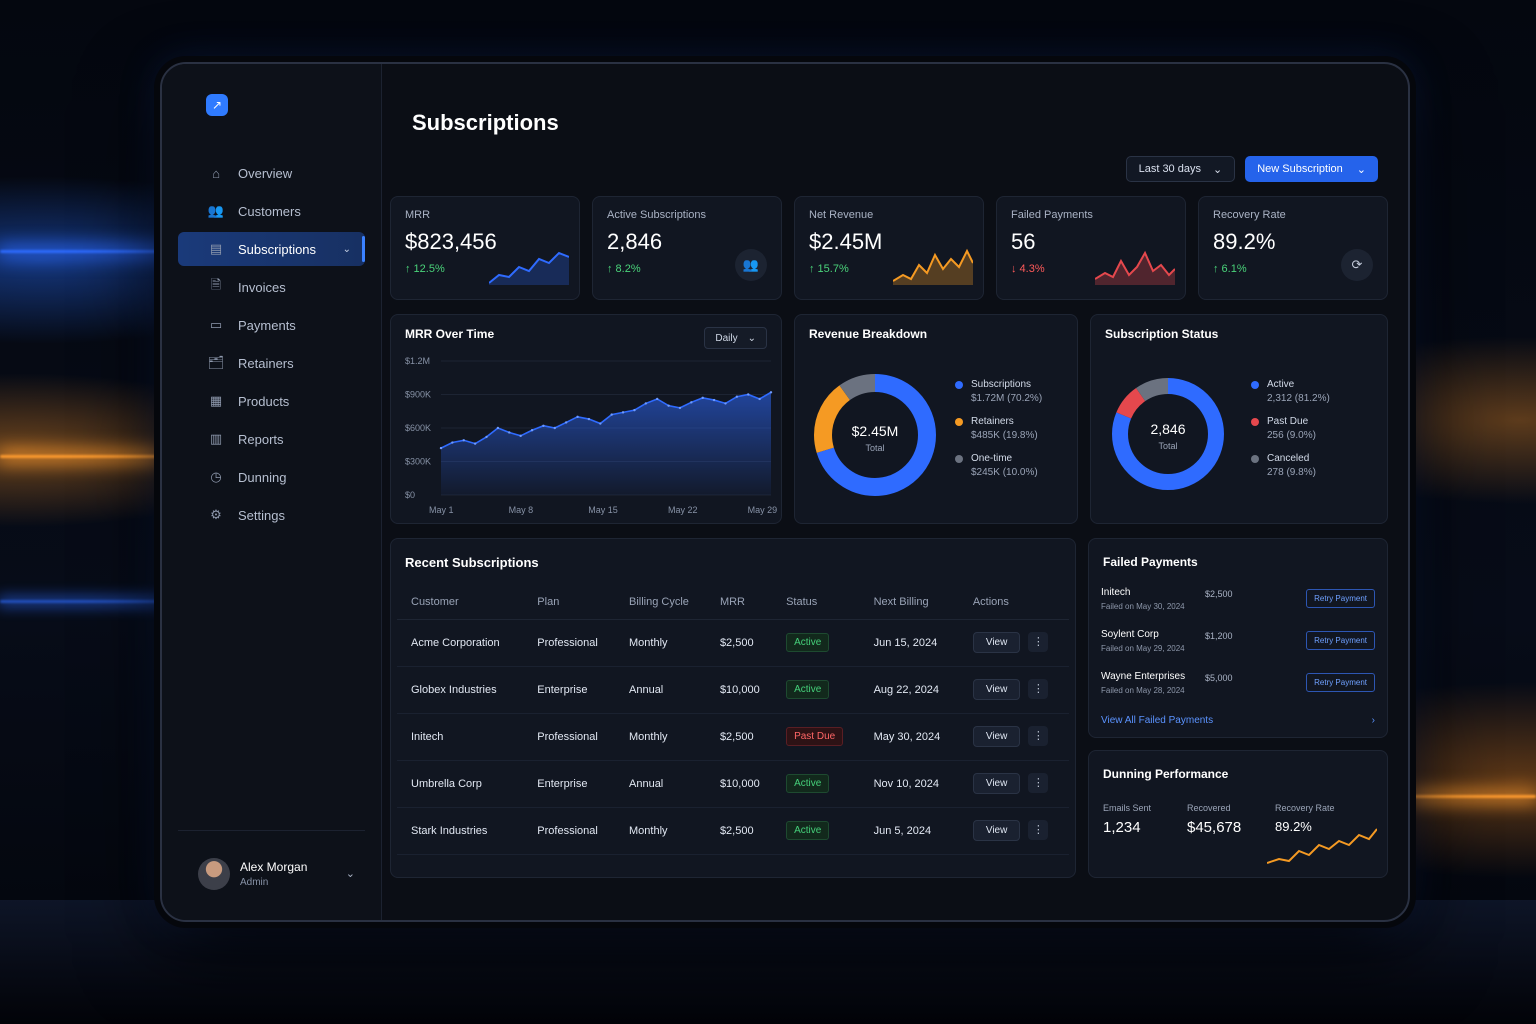  What do you see at coordinates (271, 211) in the screenshot?
I see `sidebar-item-customers: 👥 Customers` at bounding box center [271, 211].